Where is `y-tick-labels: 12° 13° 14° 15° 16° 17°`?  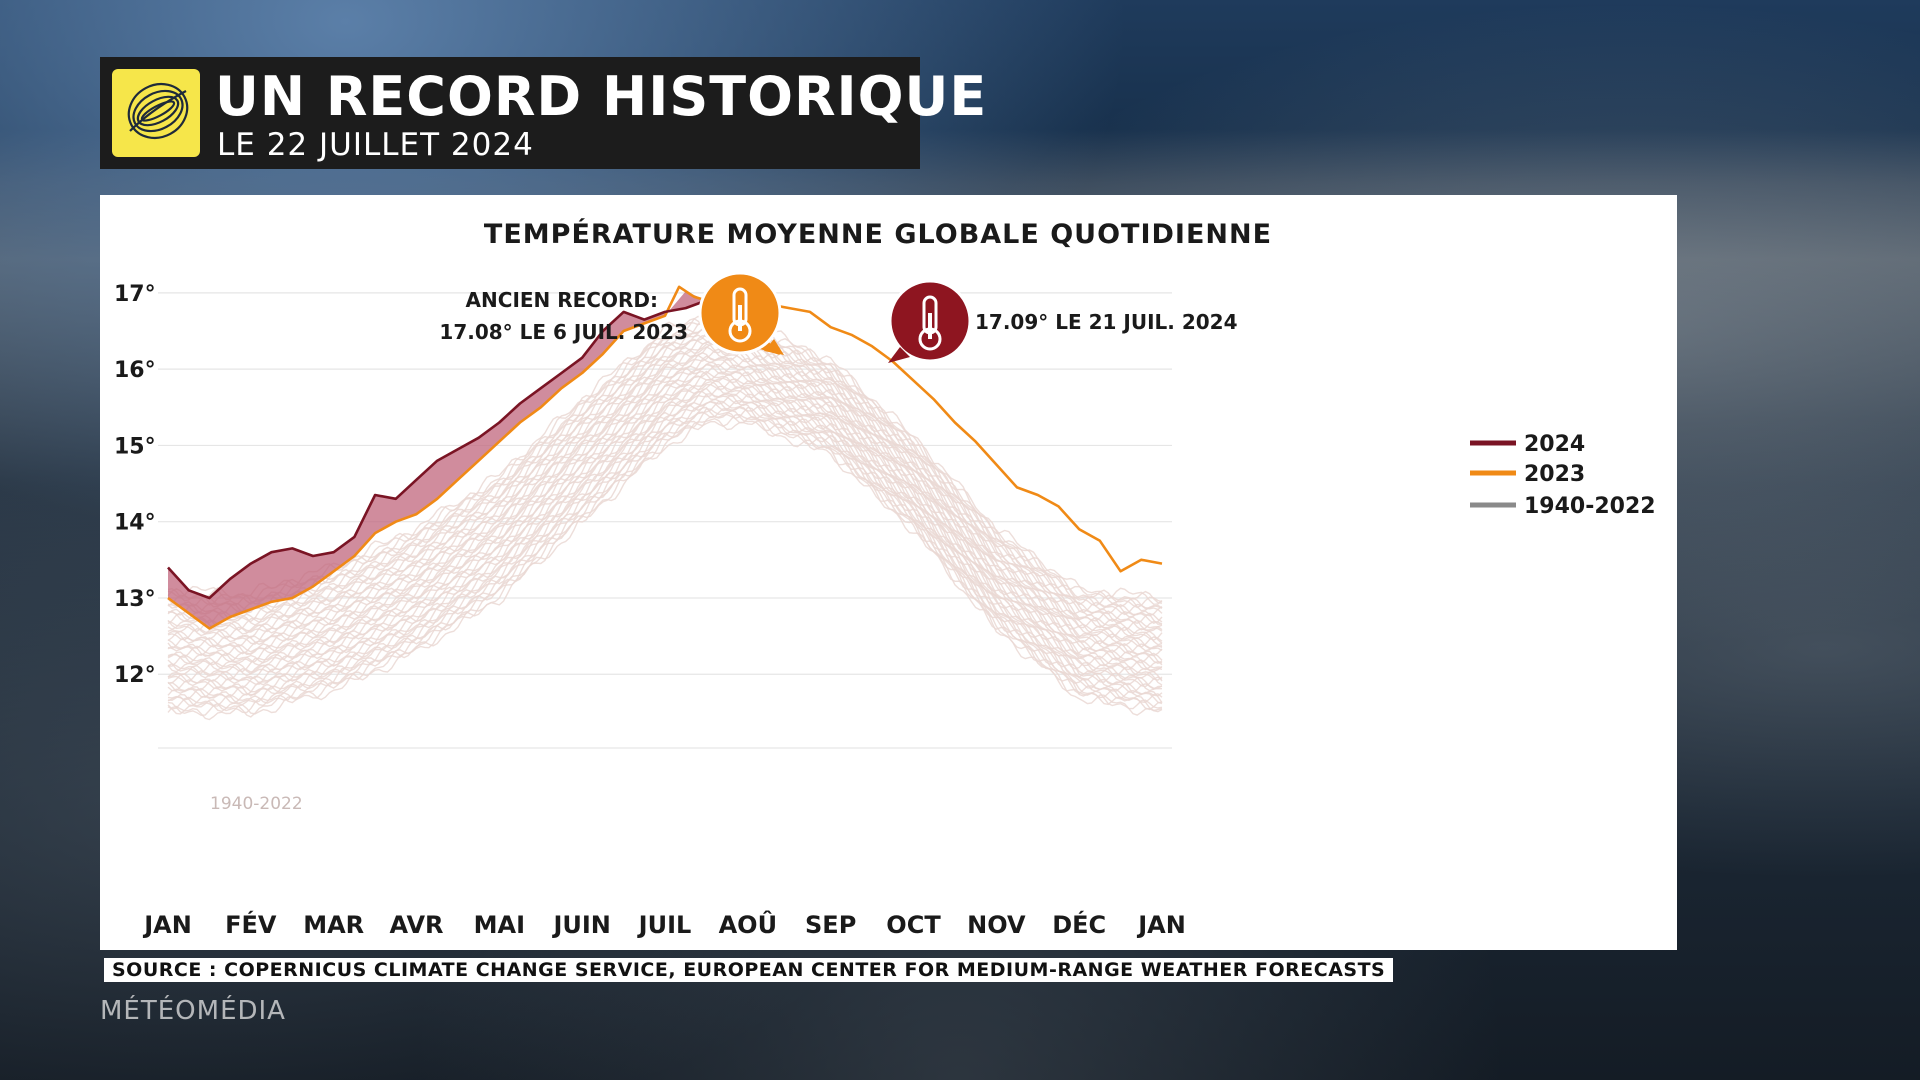 y-tick-labels: 12° 13° 14° 15° 16° 17° is located at coordinates (135, 485).